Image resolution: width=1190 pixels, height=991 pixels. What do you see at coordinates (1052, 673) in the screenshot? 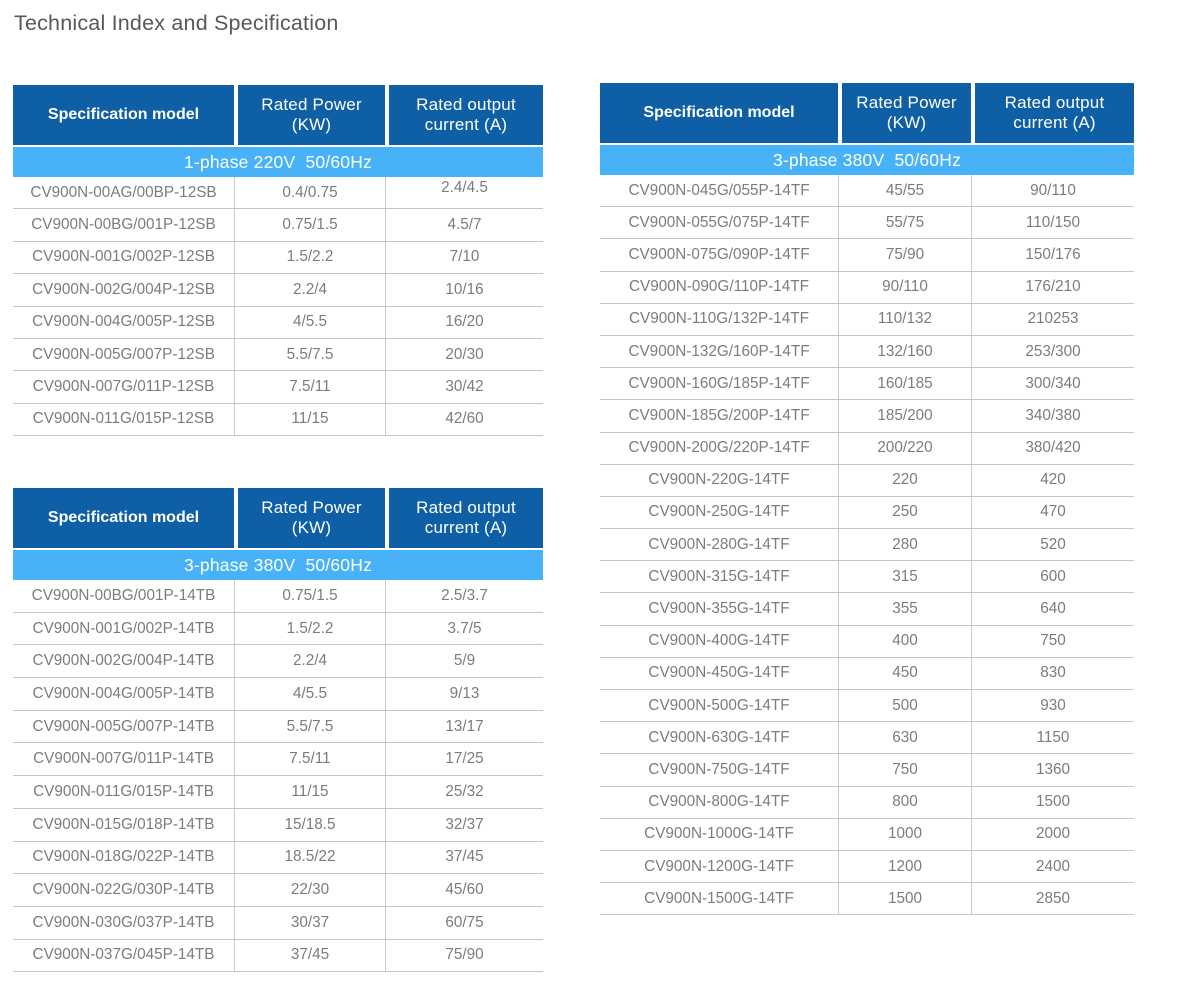
I see `current-cell: 830` at bounding box center [1052, 673].